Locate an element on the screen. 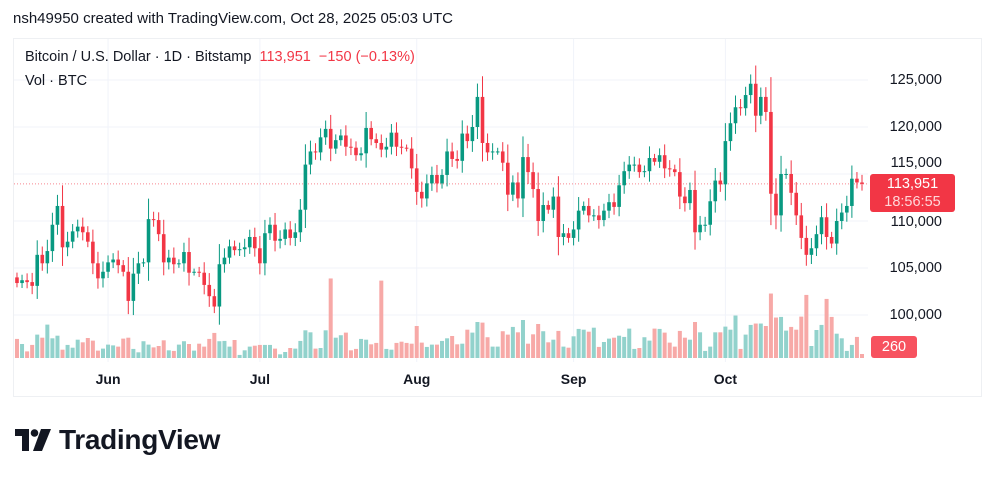 Image resolution: width=995 pixels, height=481 pixels. date-tick-label: Sep is located at coordinates (573, 379).